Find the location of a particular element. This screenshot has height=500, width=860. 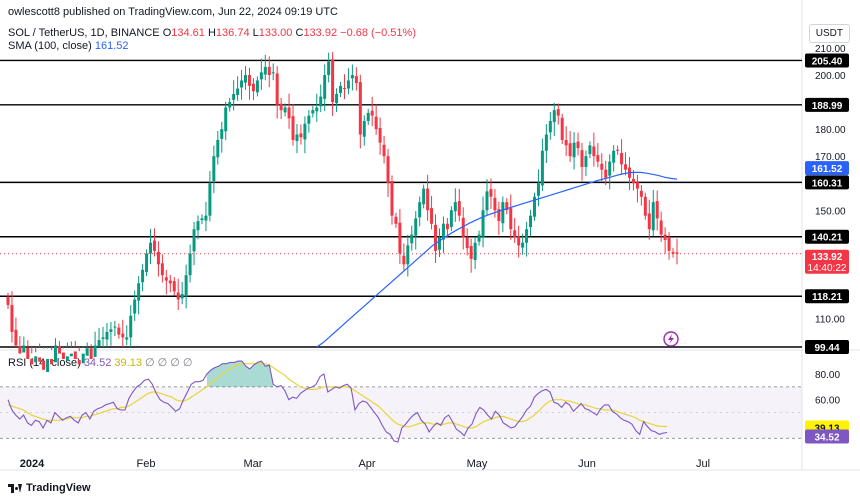

rsi-ma-legend-value: 39.13 is located at coordinates (128, 363).